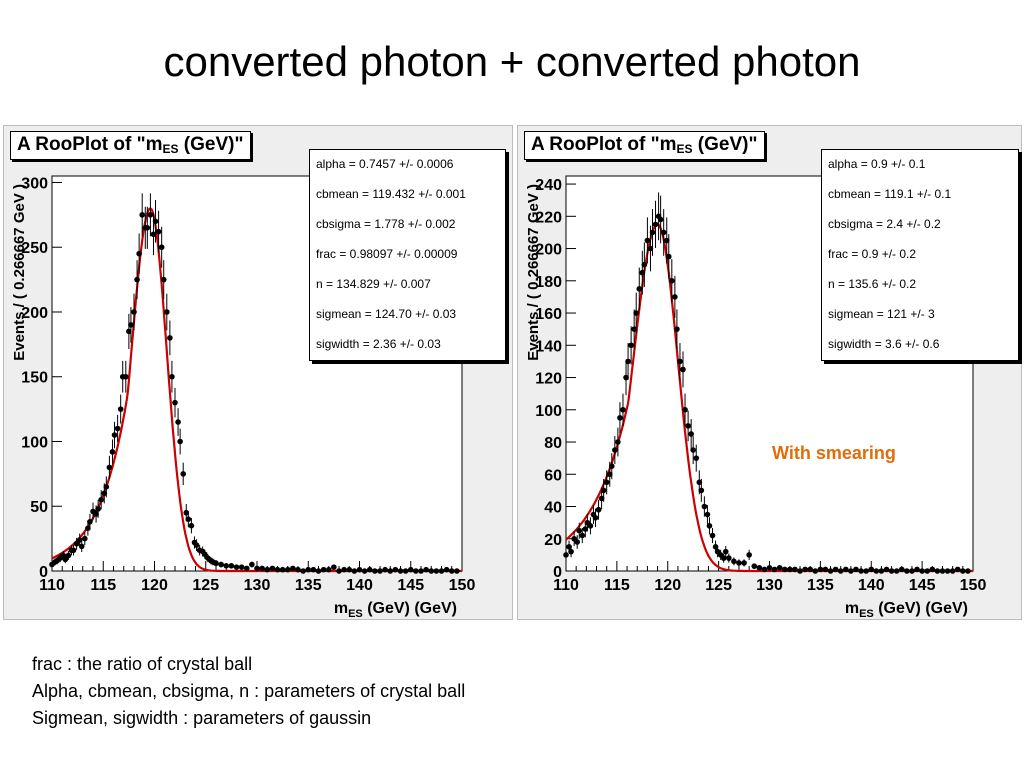 This screenshot has width=1024, height=768. I want to click on x-axis-label-suffix: (GeV) (GeV), so click(410, 608).